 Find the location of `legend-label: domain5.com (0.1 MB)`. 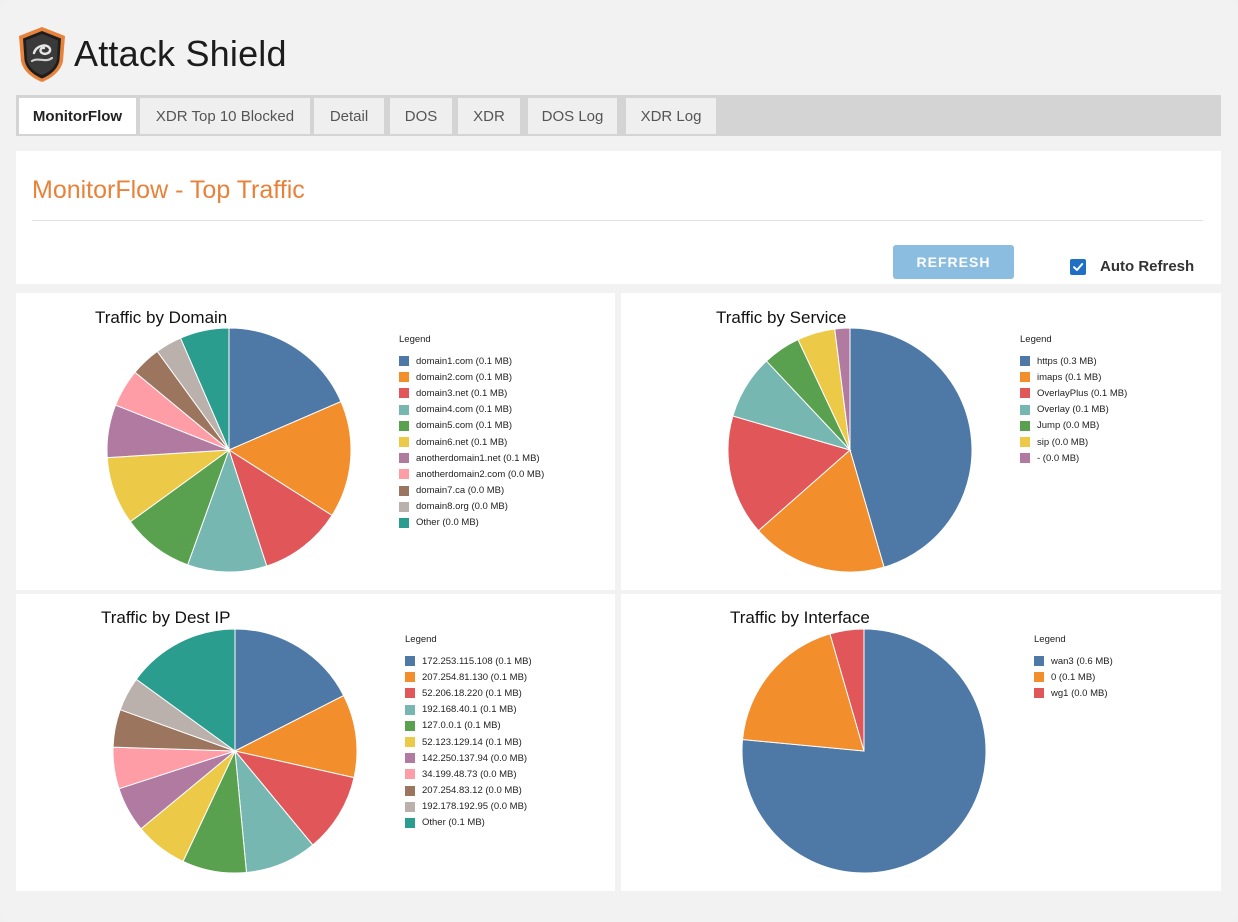

legend-label: domain5.com (0.1 MB) is located at coordinates (464, 426).